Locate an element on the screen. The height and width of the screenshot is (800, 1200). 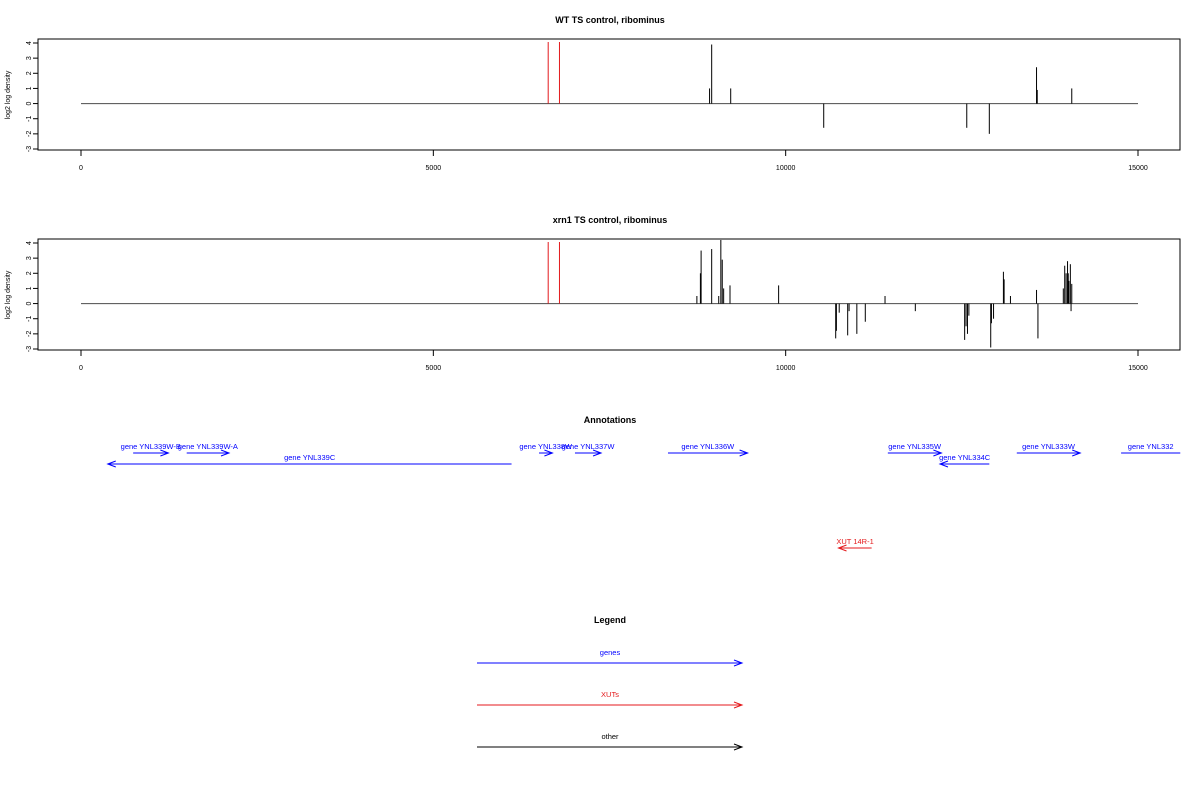
annotation-feature: gene YNL339C is located at coordinates (309, 460).